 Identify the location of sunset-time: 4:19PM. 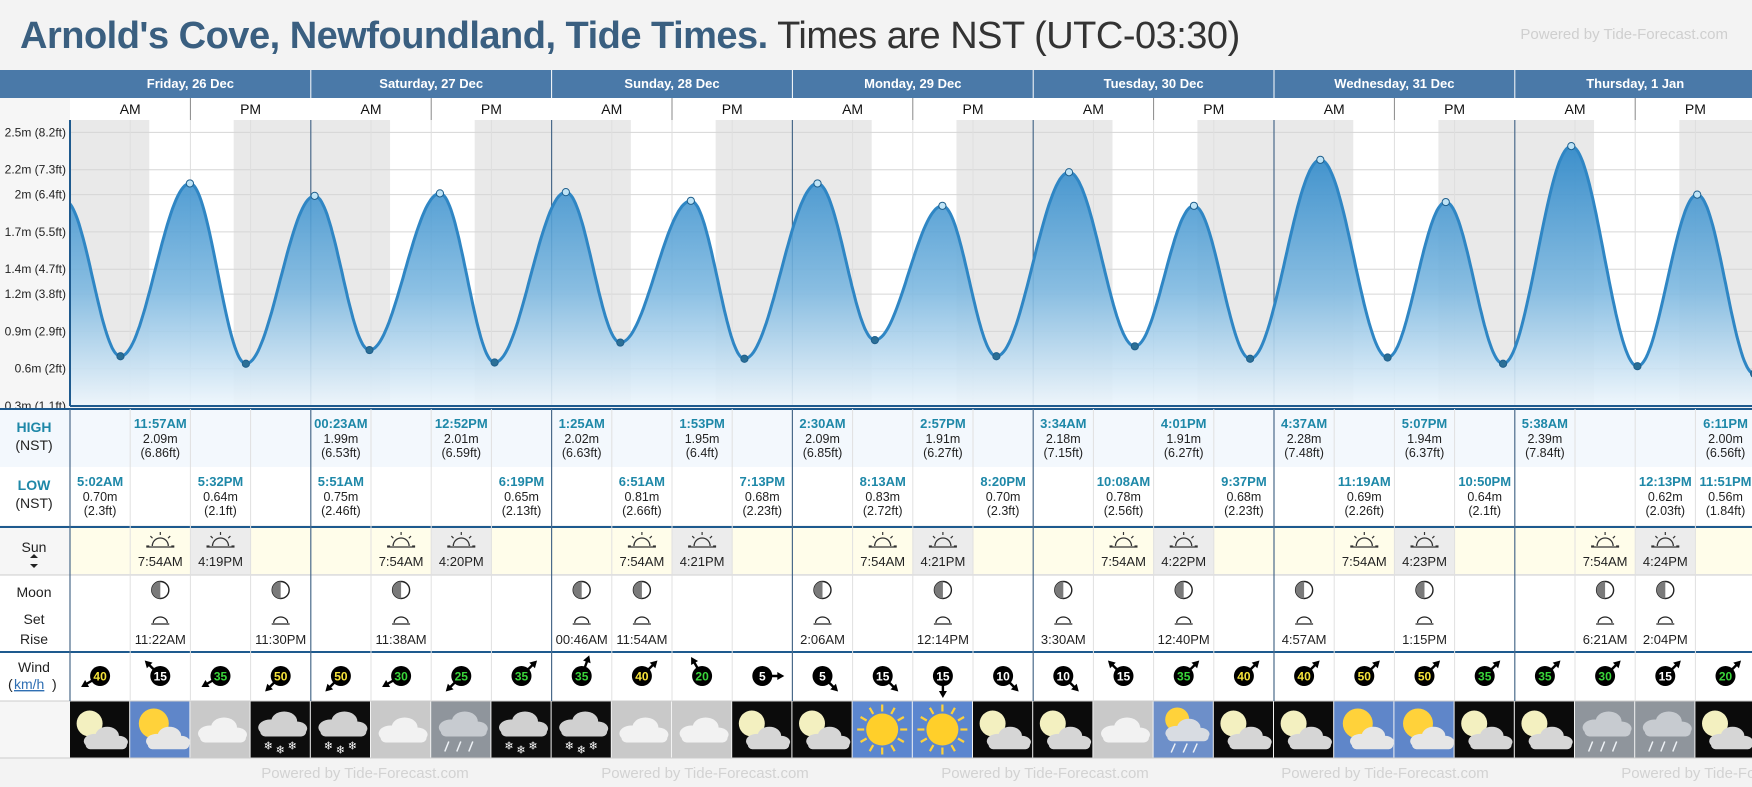
(220, 561).